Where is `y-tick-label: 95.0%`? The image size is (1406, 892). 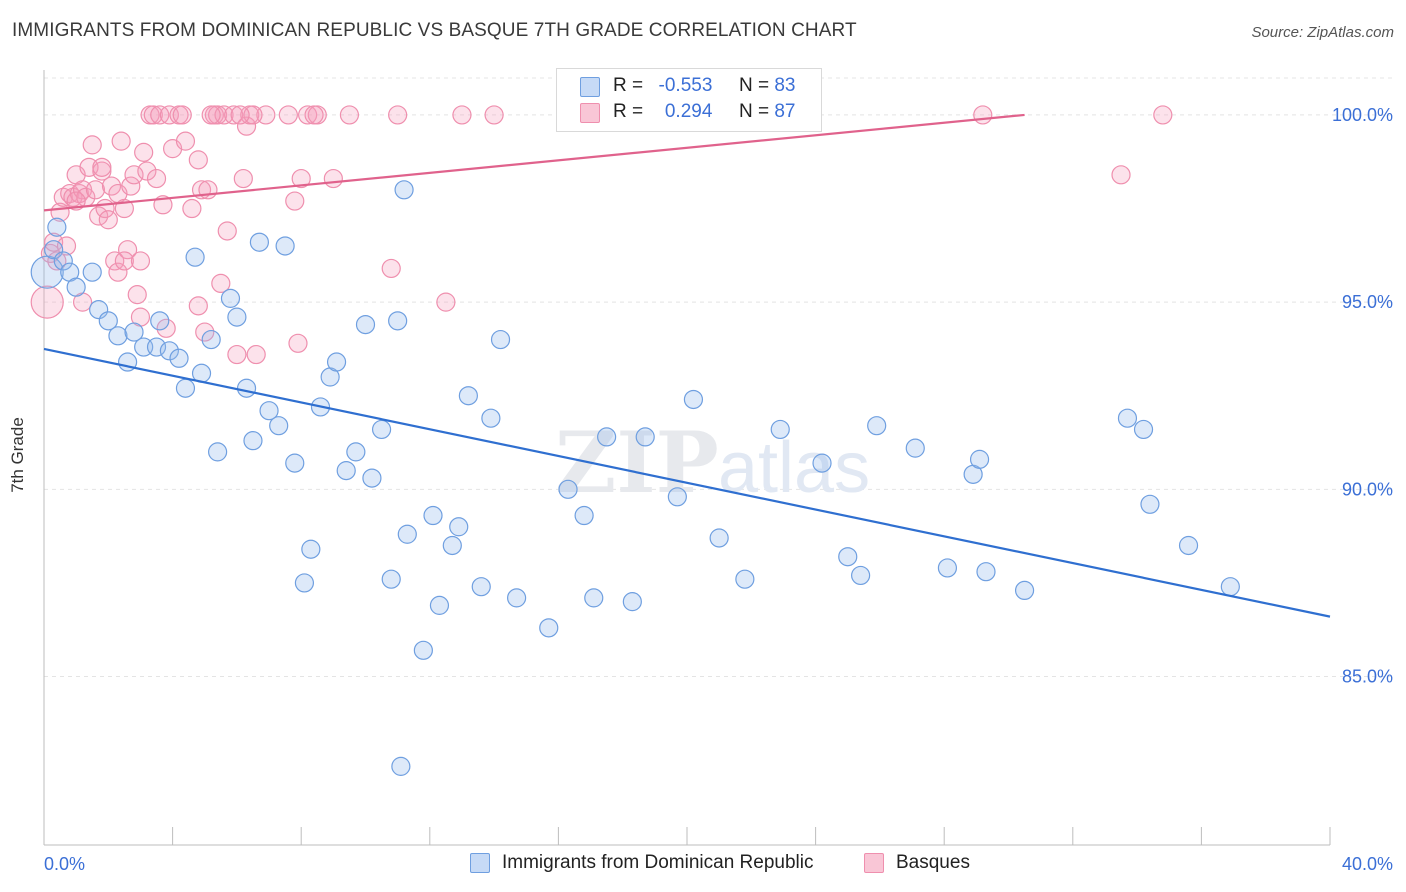 y-tick-label: 95.0% is located at coordinates (1367, 302).